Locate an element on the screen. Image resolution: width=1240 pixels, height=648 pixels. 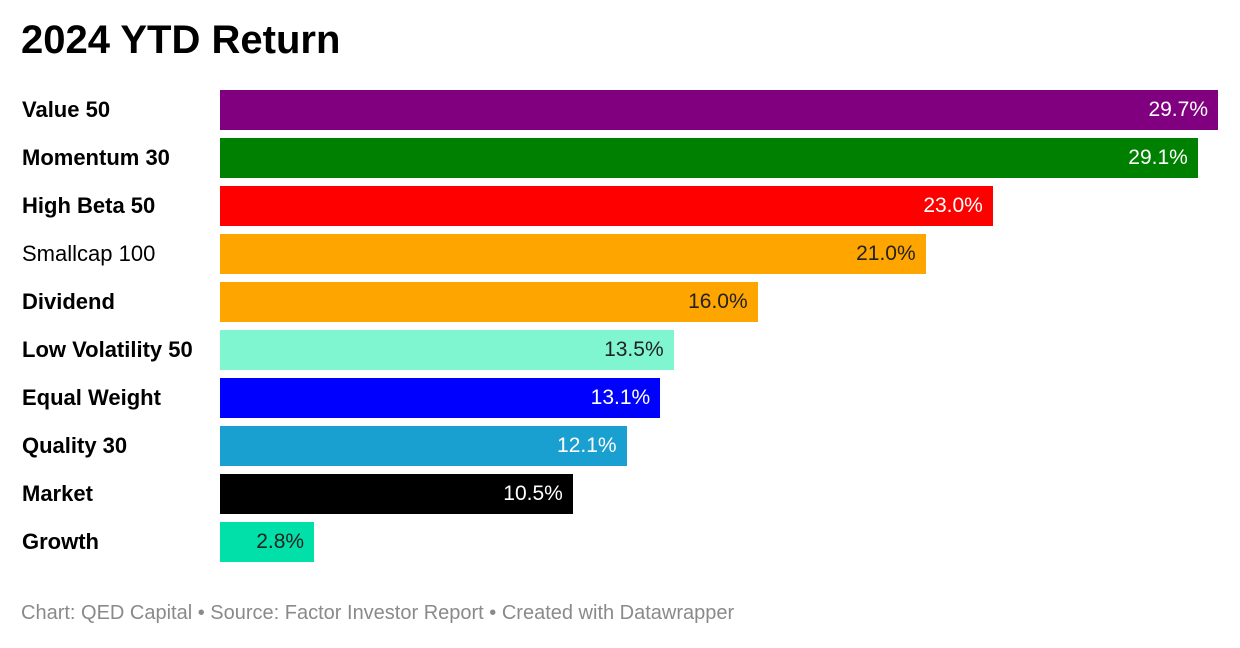
bar: 29.7% is located at coordinates (719, 110).